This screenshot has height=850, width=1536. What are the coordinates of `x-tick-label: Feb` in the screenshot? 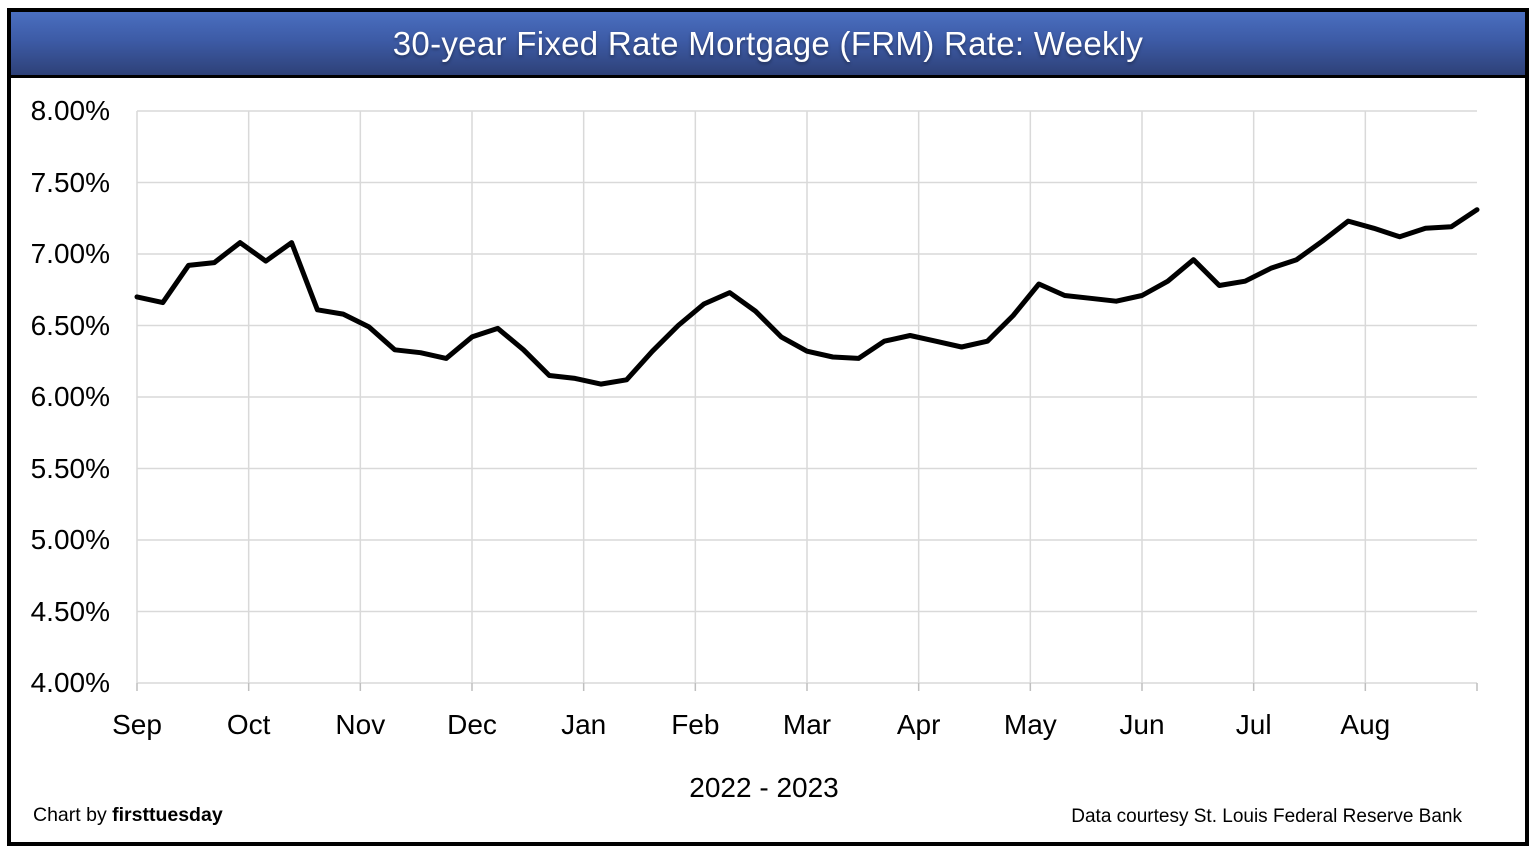 It's located at (695, 724).